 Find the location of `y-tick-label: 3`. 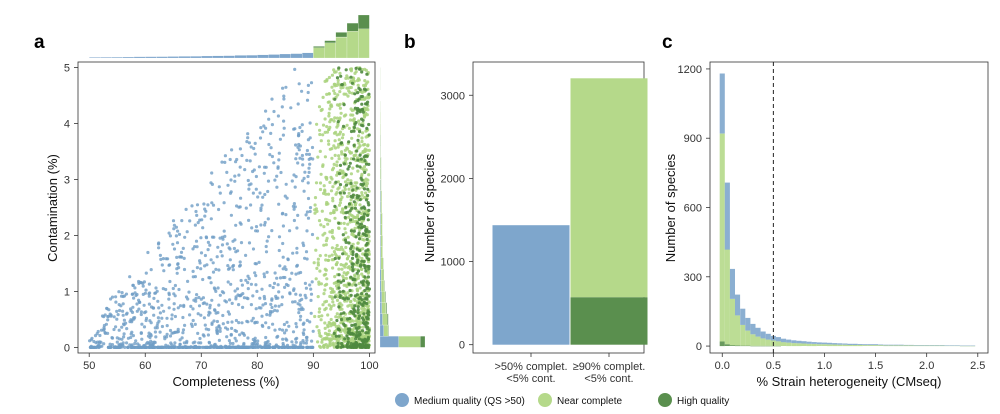

y-tick-label: 3 is located at coordinates (67, 181).